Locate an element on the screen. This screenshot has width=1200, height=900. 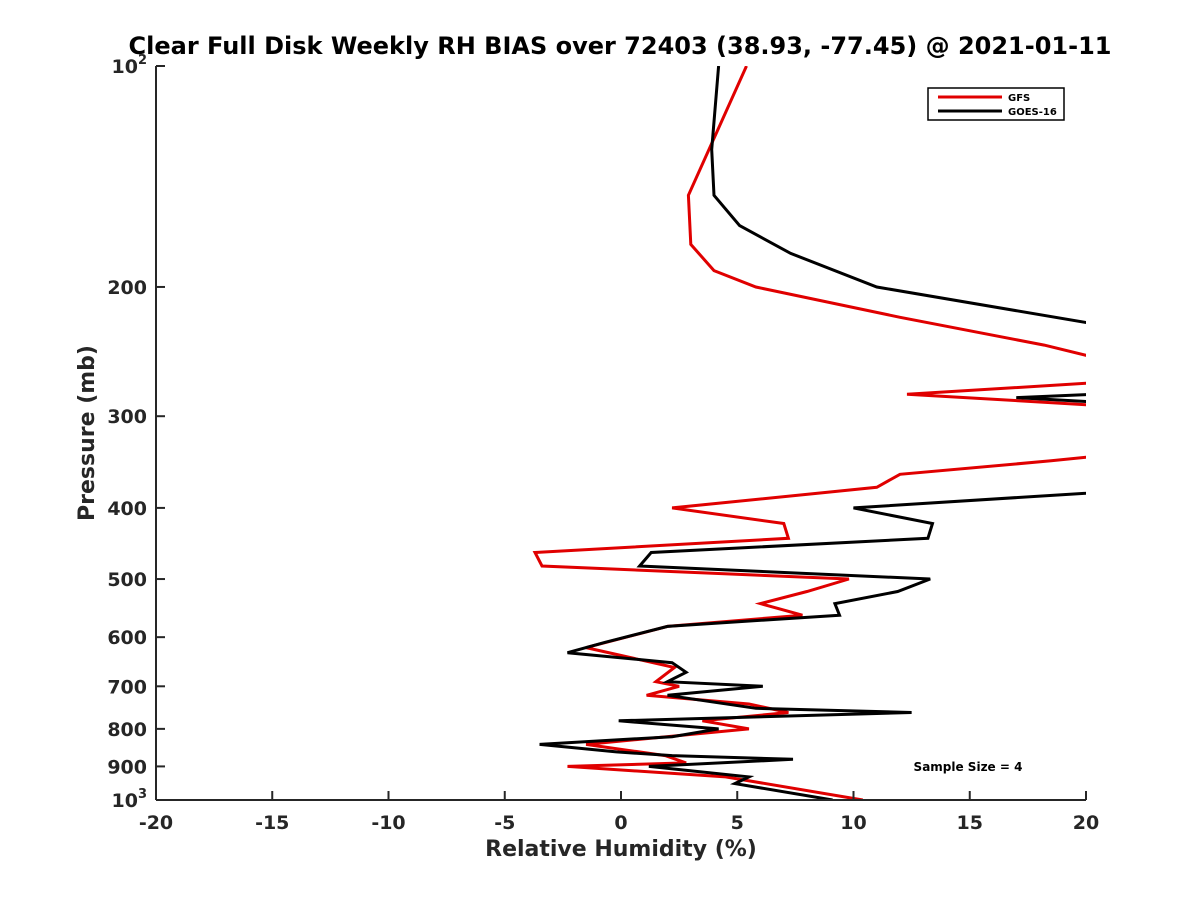
legend-box is located at coordinates (996, 104).